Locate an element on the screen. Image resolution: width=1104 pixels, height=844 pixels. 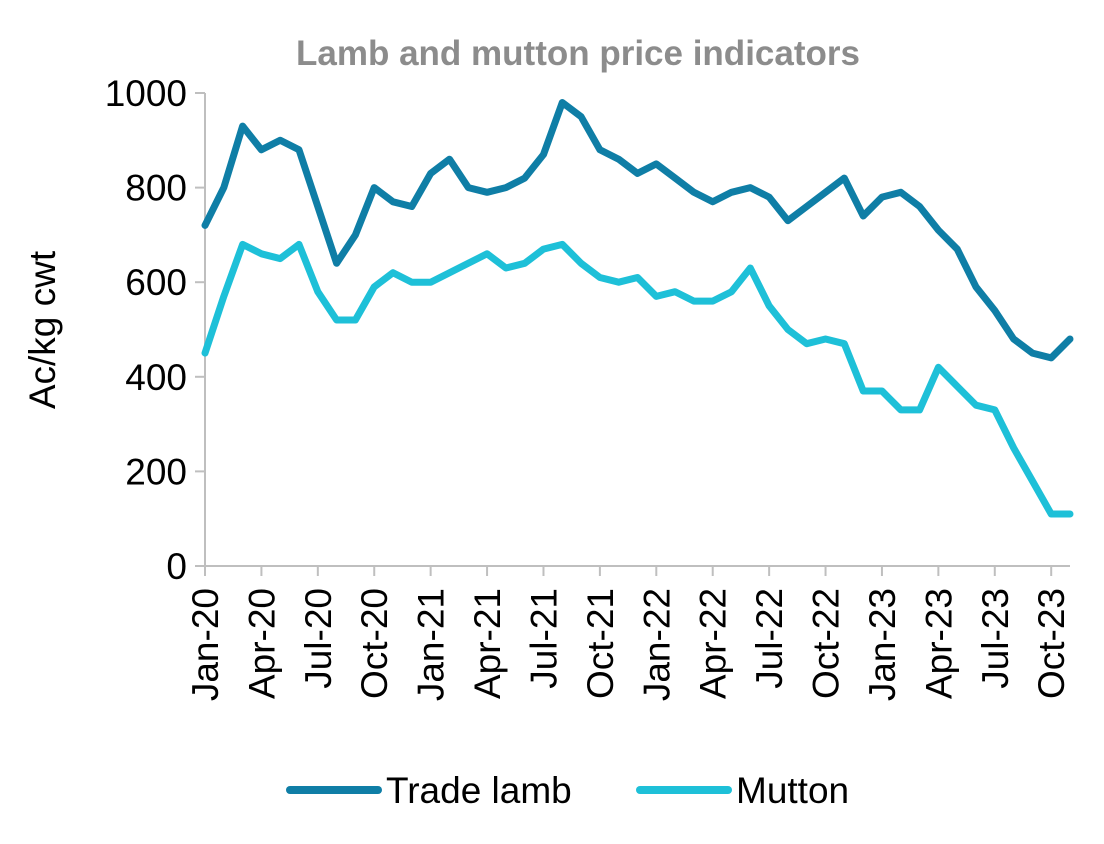
y-tick-label: 1000 is located at coordinates (146, 93).